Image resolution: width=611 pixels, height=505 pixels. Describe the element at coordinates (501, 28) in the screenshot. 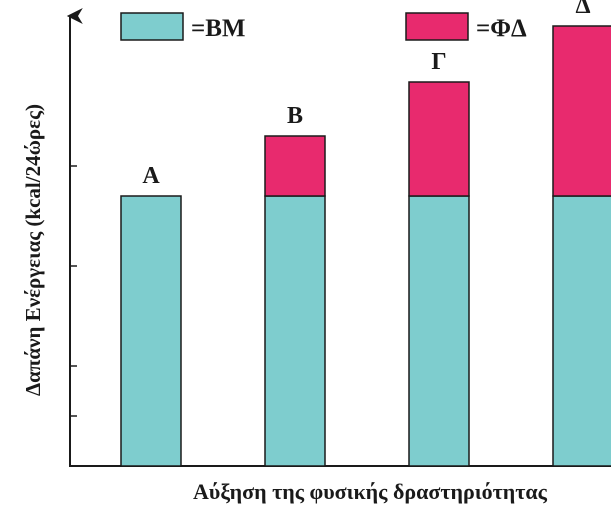

I see `legend-label-ΦΔ: =ΦΔ` at that location.